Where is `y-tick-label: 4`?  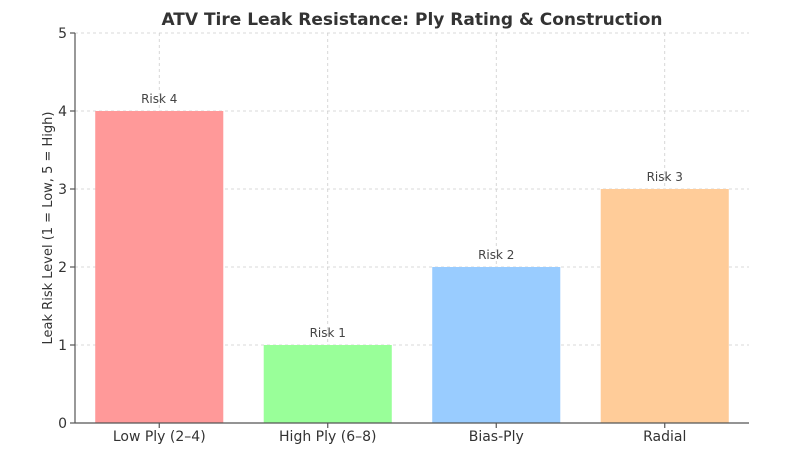 y-tick-label: 4 is located at coordinates (62, 112).